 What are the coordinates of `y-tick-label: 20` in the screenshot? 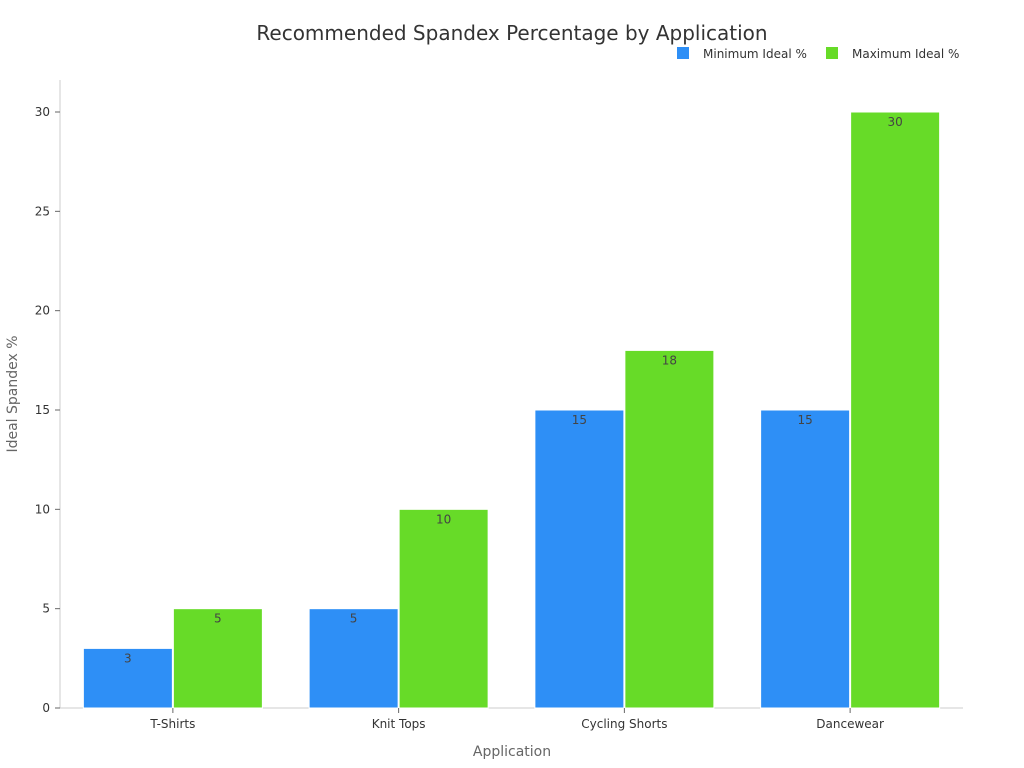 It's located at (42, 311).